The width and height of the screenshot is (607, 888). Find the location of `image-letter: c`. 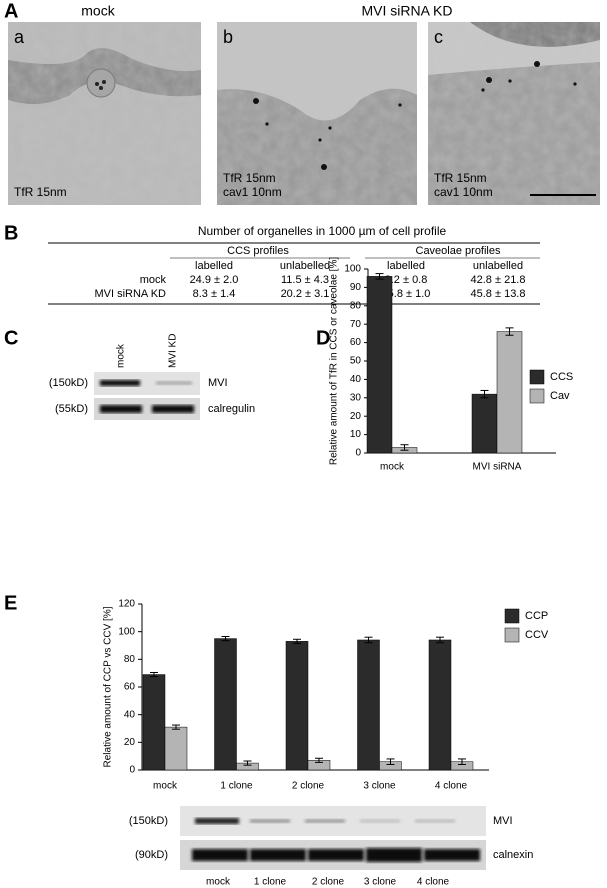

image-letter: c is located at coordinates (438, 37).